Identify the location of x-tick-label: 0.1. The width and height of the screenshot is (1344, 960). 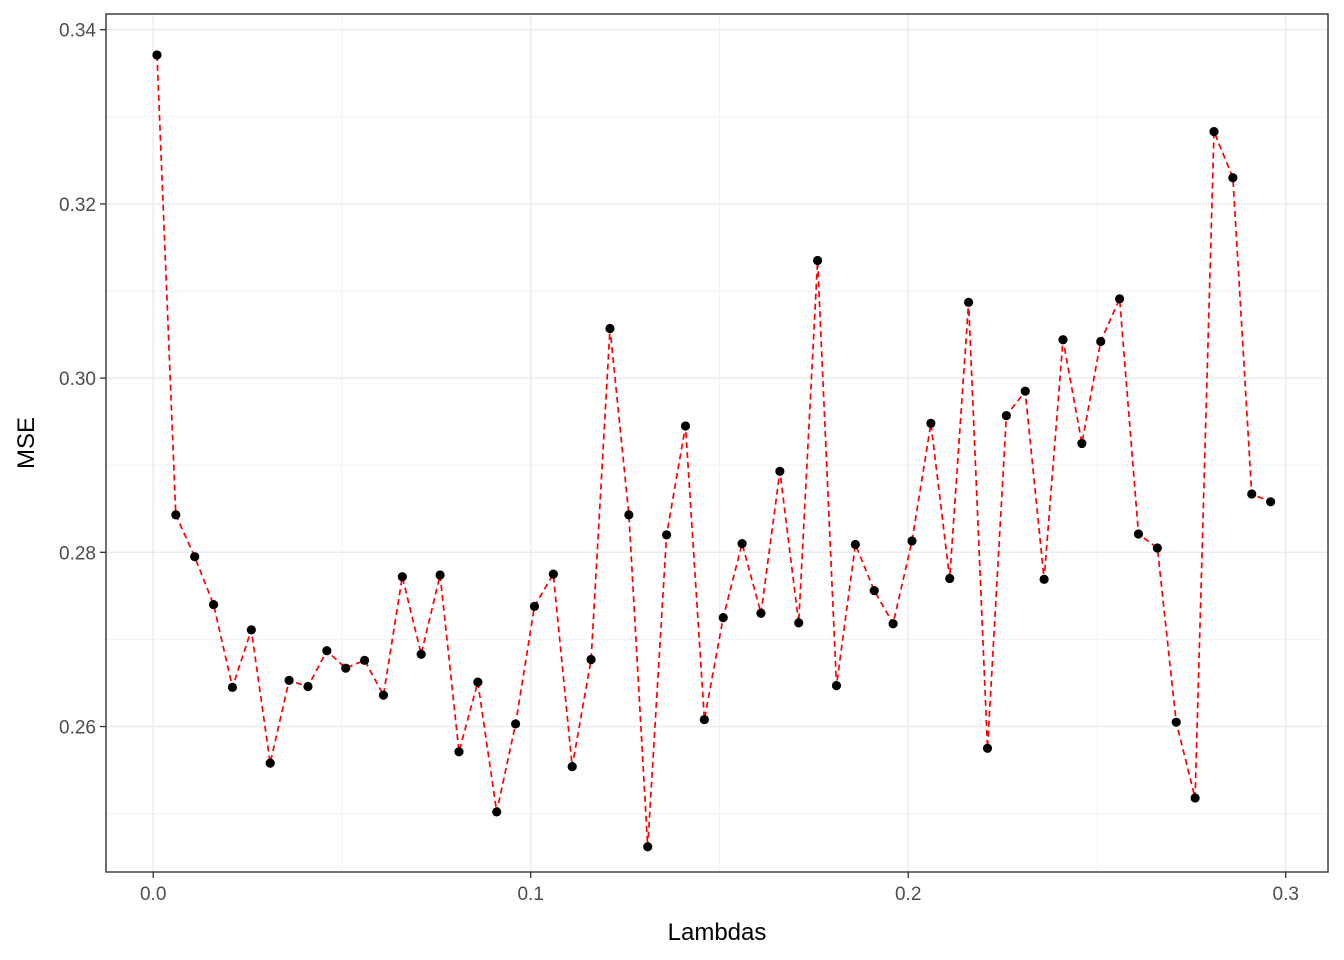
(530, 894).